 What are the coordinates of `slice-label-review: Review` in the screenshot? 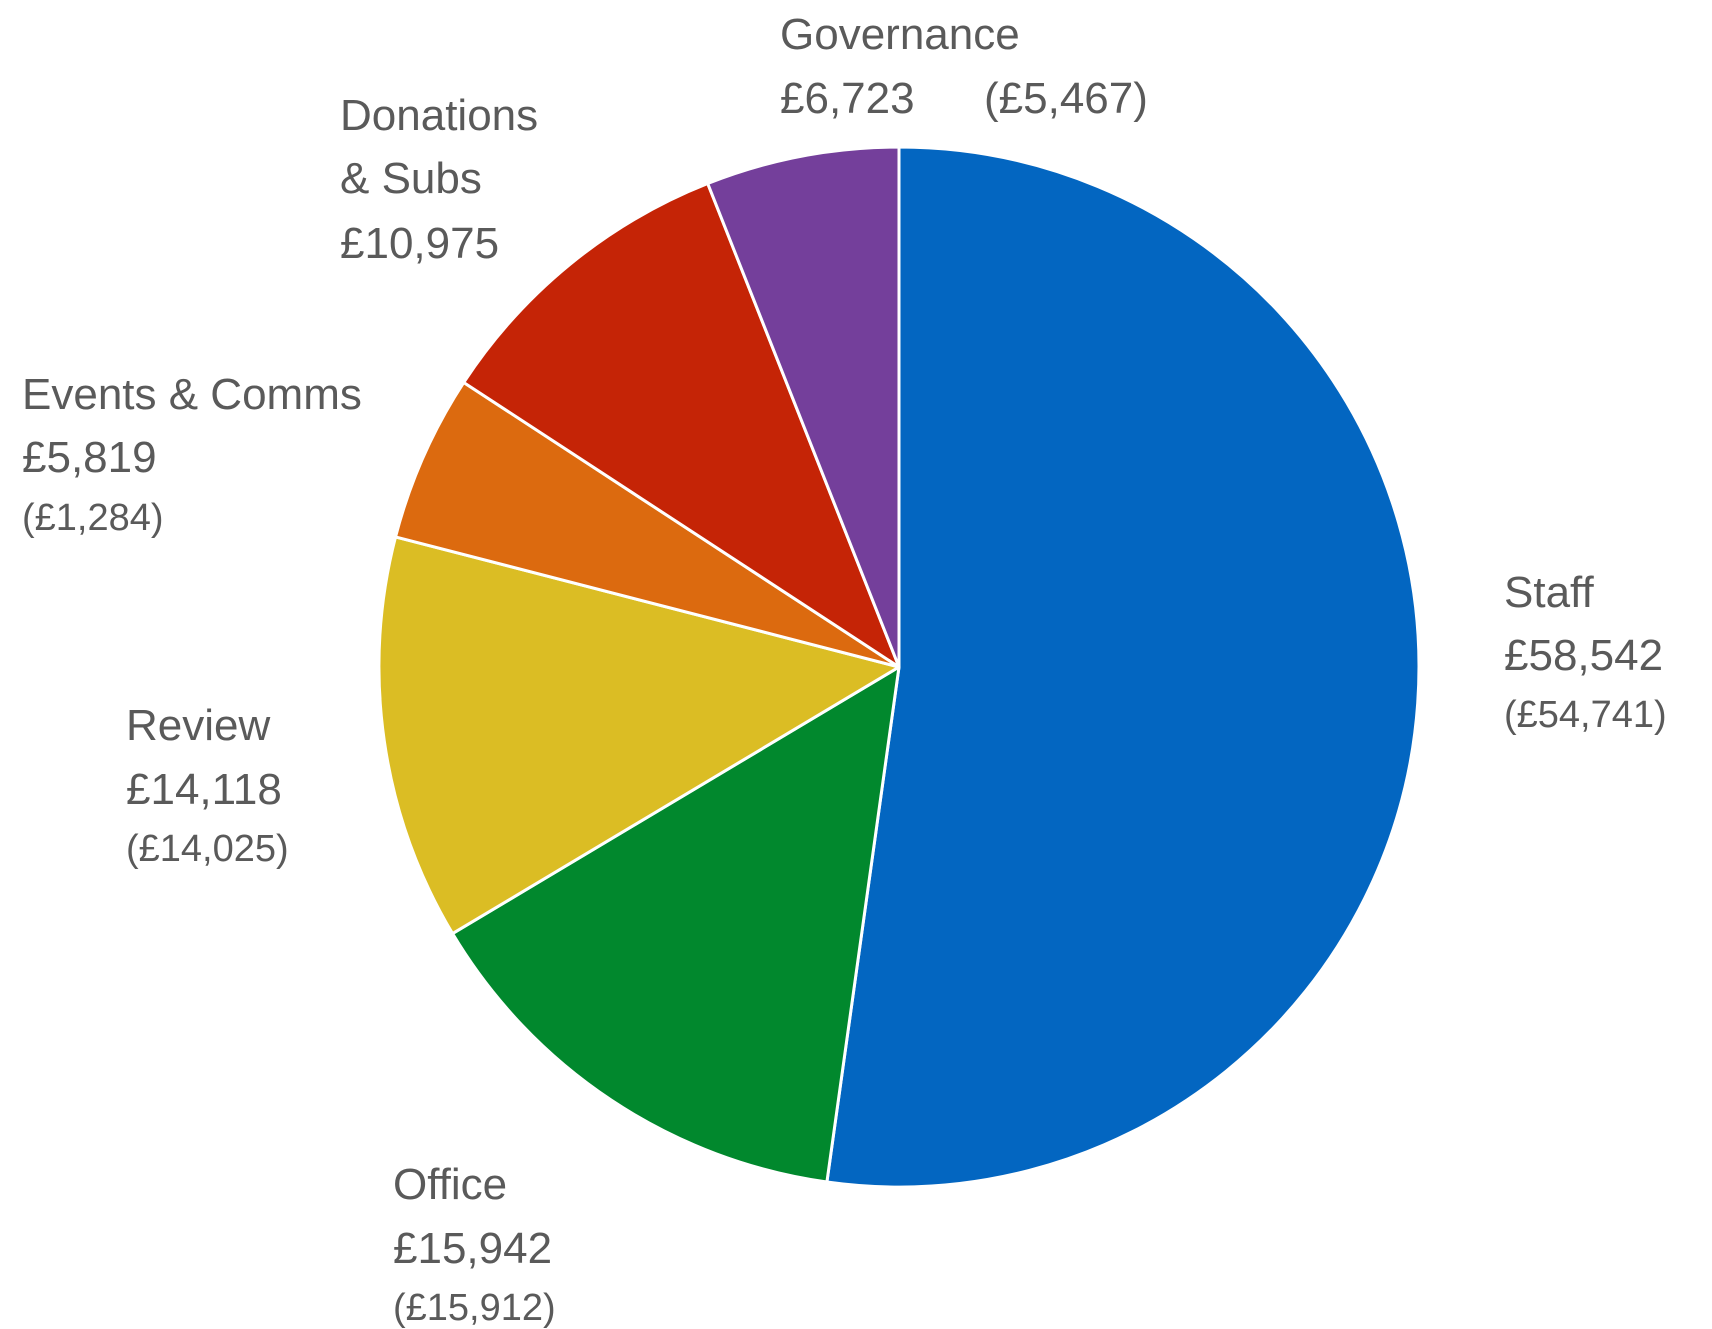 It's located at (198, 725).